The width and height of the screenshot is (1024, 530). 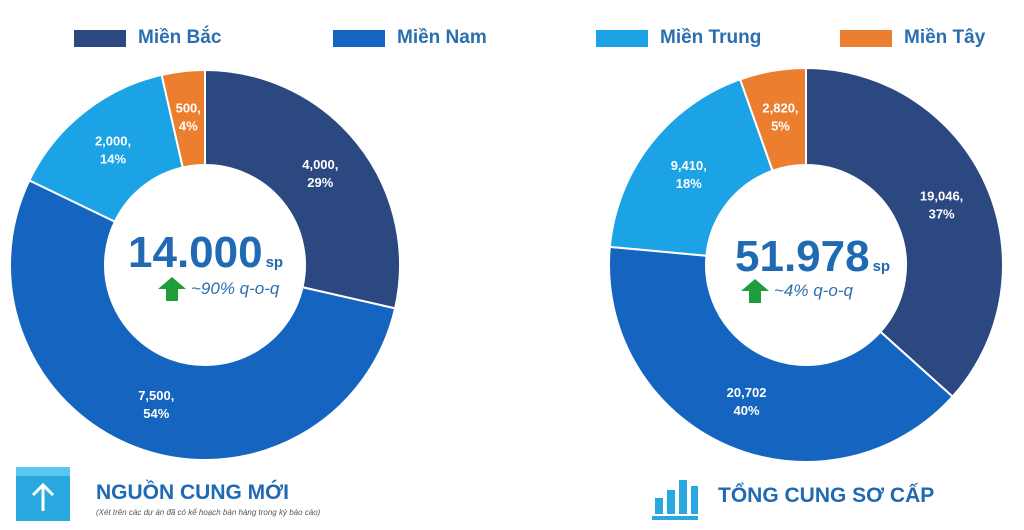 I want to click on data-label-mien-tay: 2,820, 5%, so click(x=780, y=117).